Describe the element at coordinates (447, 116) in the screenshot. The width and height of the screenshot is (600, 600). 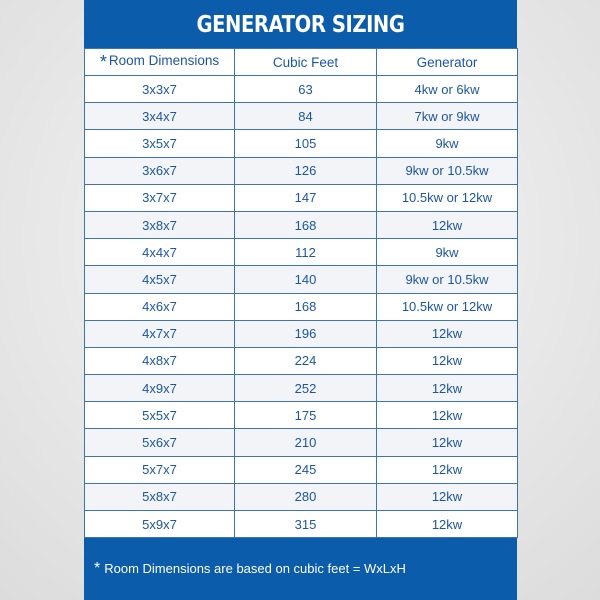
I see `cell-generator: 7kw or 9kw` at that location.